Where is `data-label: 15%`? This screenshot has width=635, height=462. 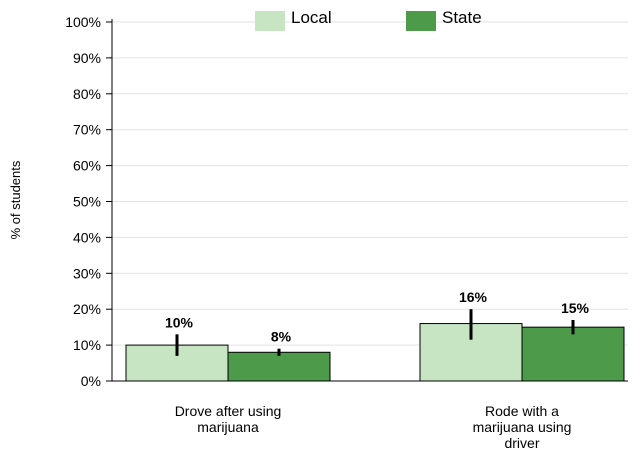
data-label: 15% is located at coordinates (575, 308).